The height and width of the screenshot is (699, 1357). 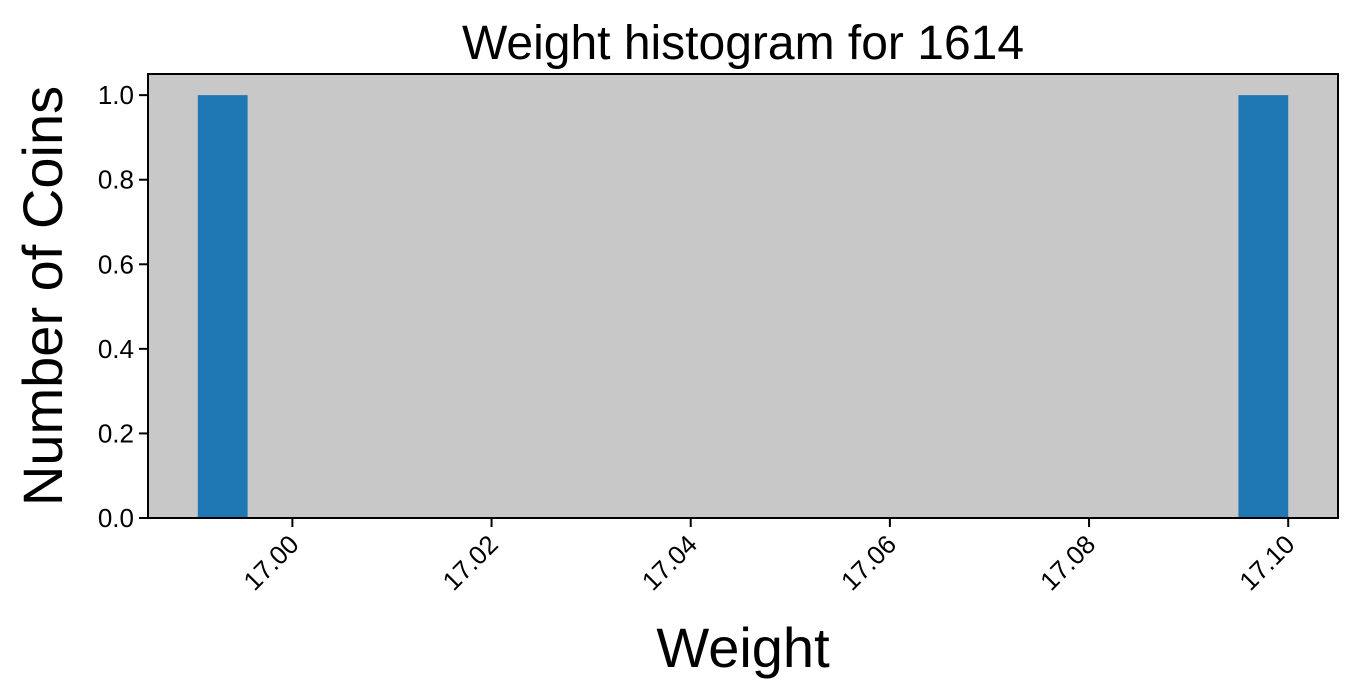 I want to click on x-axis-label: Weight, so click(x=743, y=647).